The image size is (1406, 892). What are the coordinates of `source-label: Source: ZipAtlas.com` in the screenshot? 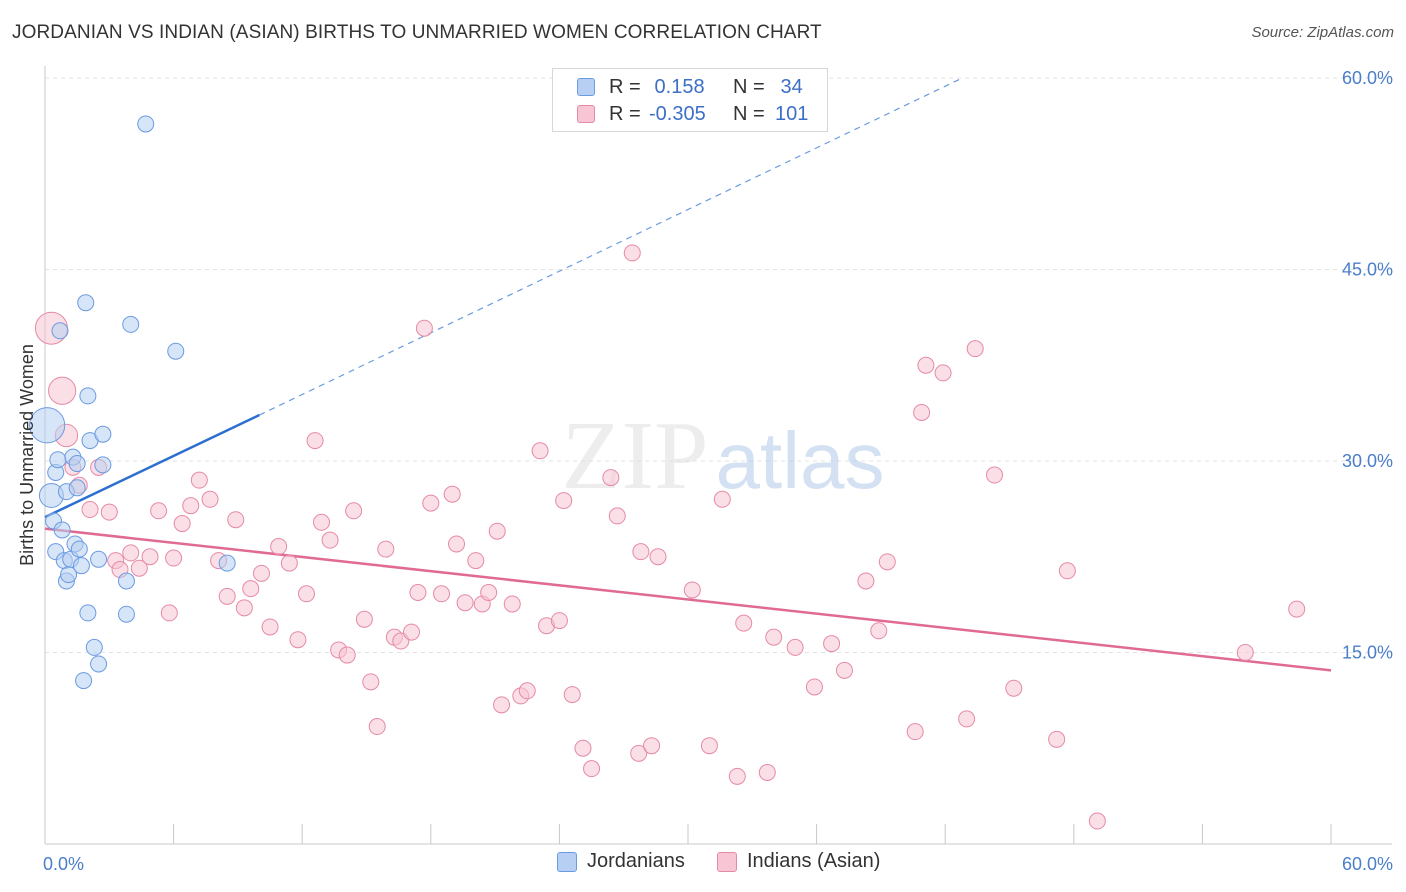 It's located at (1322, 32).